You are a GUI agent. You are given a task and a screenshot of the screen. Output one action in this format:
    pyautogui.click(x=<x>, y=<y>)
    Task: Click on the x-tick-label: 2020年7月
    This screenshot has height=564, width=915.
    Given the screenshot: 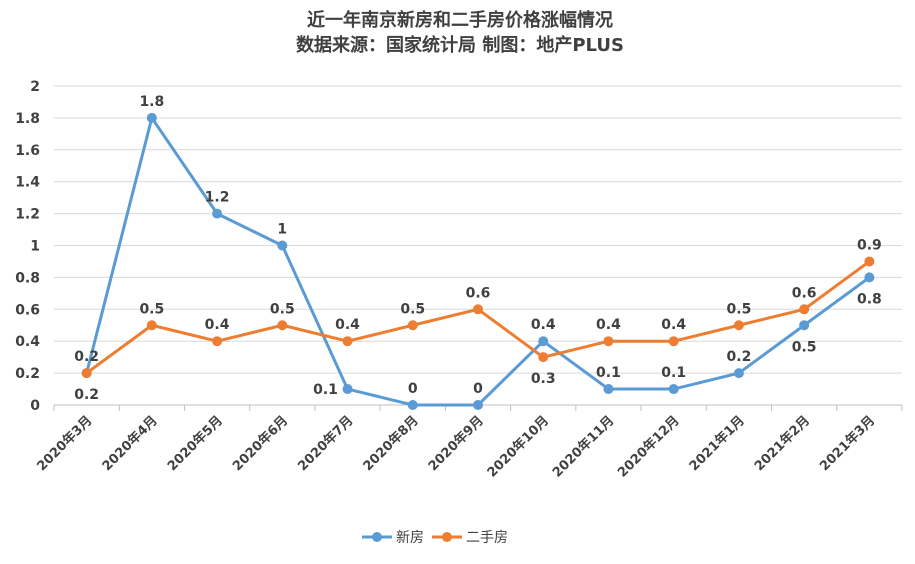 What is the action you would take?
    pyautogui.click(x=326, y=444)
    